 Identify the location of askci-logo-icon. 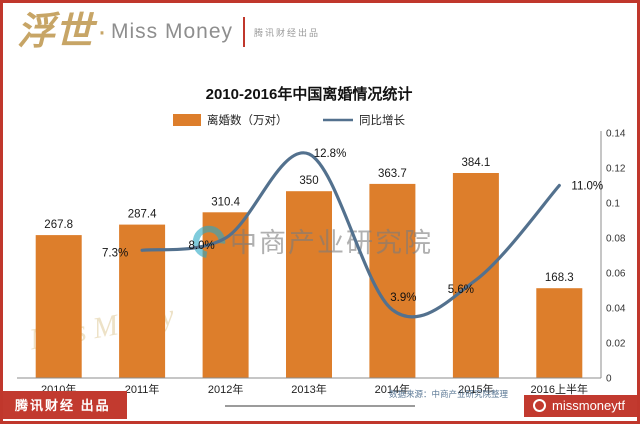
(209, 242).